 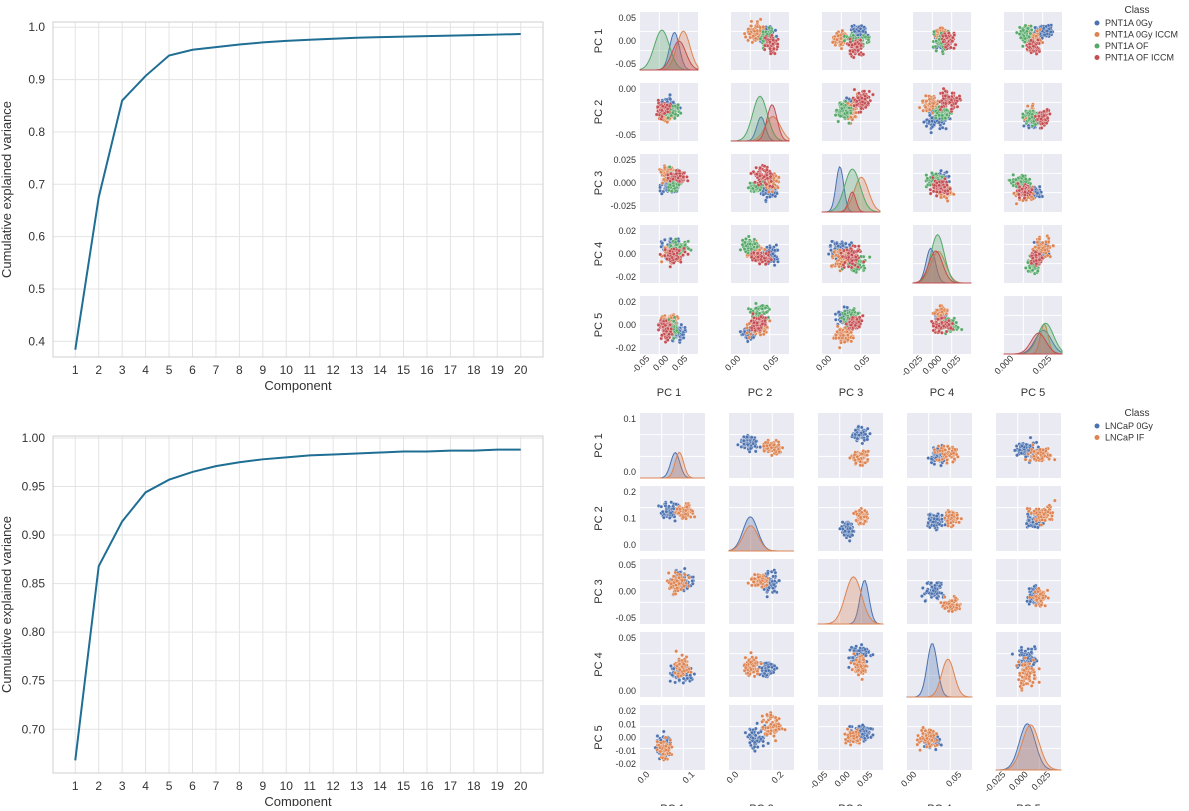 I want to click on y-tick-label: 0.5, so click(x=36, y=289).